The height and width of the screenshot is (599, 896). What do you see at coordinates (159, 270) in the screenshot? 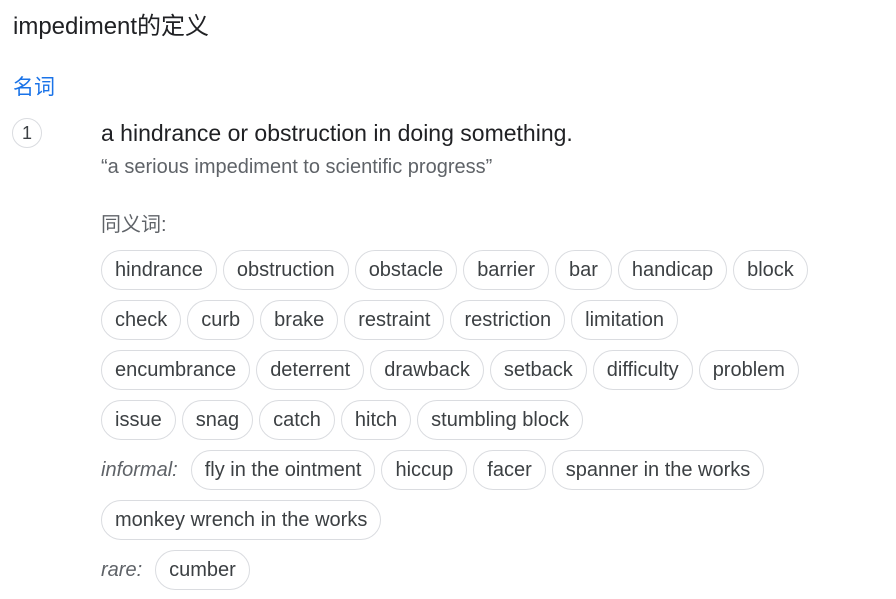
I see `synonym-chip: hindrance` at bounding box center [159, 270].